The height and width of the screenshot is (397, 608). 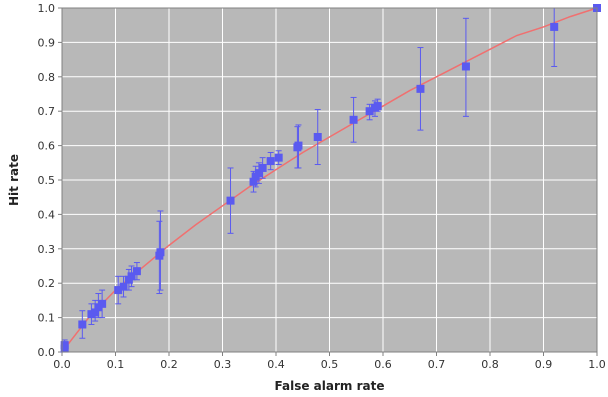 What do you see at coordinates (47, 352) in the screenshot?
I see `y-tick-label: 0.0` at bounding box center [47, 352].